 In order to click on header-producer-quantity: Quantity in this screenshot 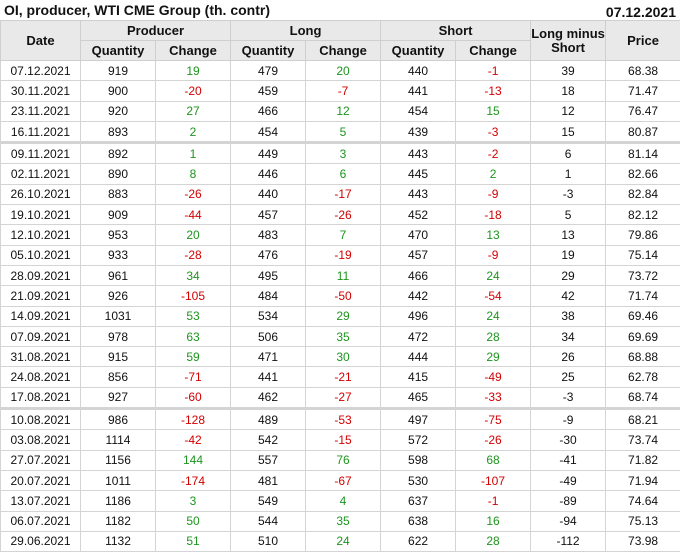, I will do `click(118, 51)`.